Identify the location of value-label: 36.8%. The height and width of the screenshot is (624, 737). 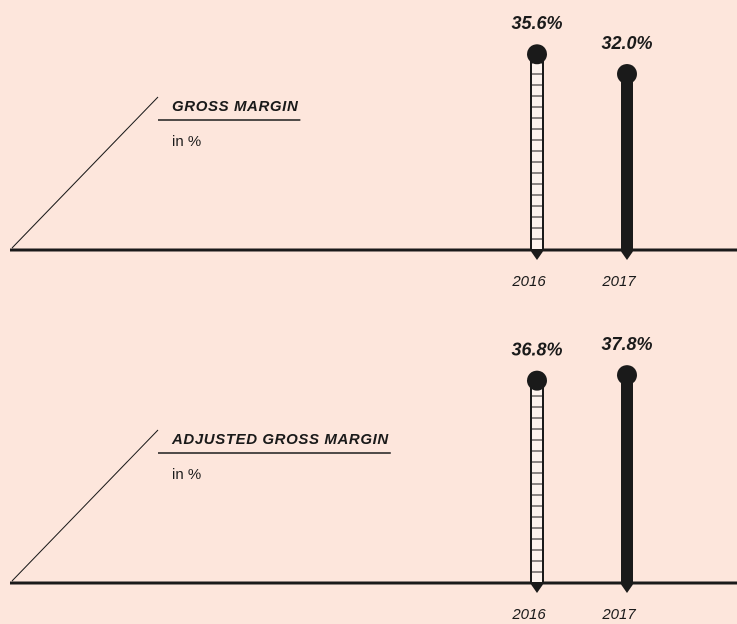
(536, 349).